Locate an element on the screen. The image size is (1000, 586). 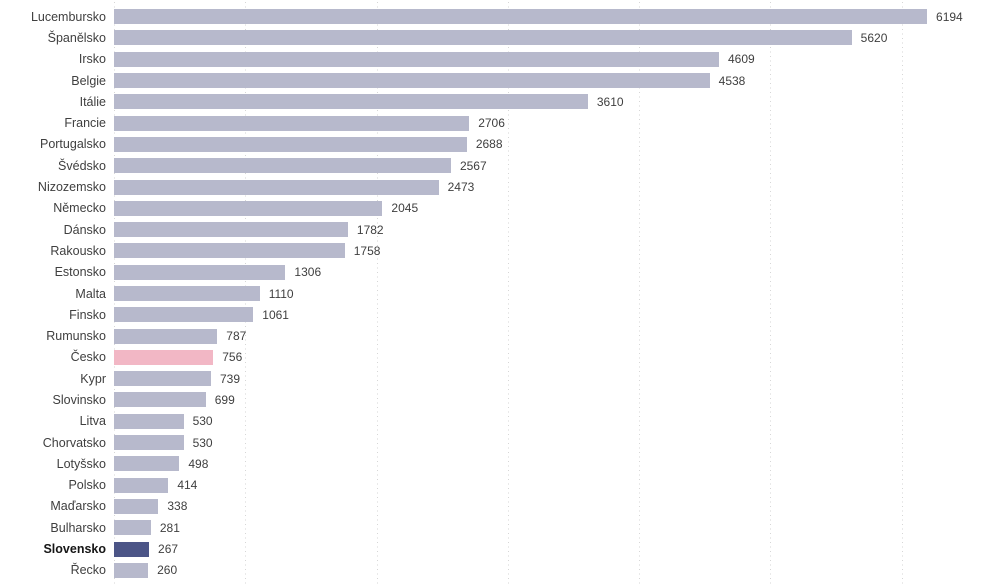
value-label: 2567 is located at coordinates (473, 165).